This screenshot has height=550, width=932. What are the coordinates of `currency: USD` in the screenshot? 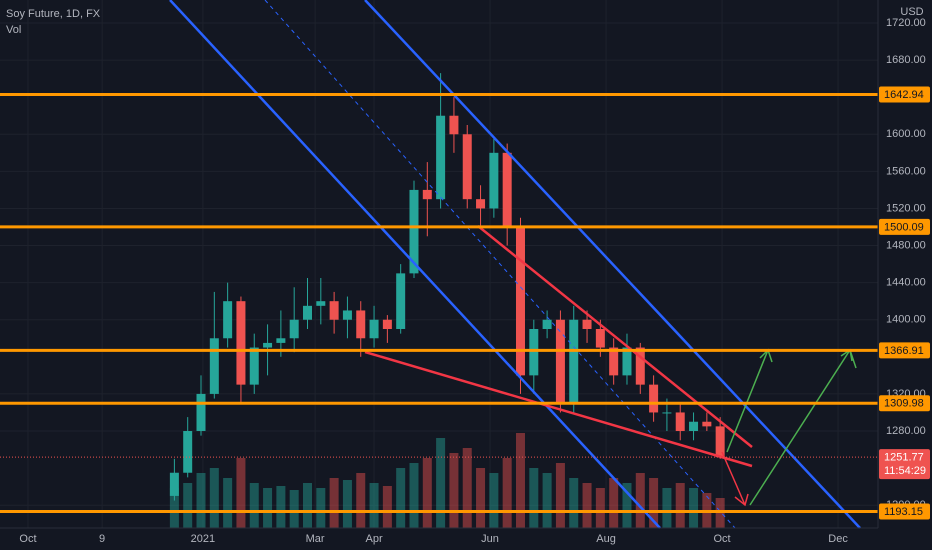 It's located at (911, 12).